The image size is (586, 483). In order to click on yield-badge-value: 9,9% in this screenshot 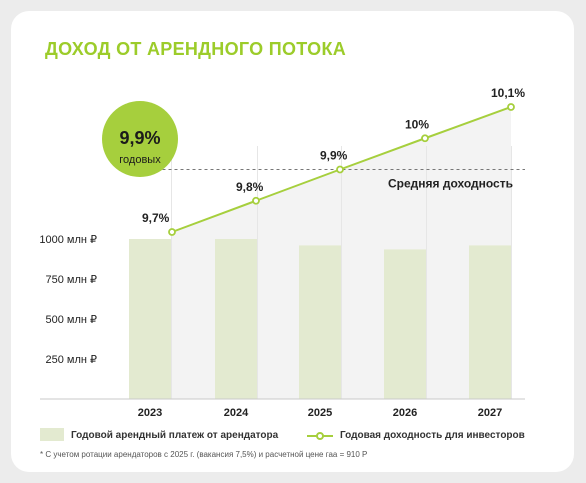, I will do `click(139, 138)`.